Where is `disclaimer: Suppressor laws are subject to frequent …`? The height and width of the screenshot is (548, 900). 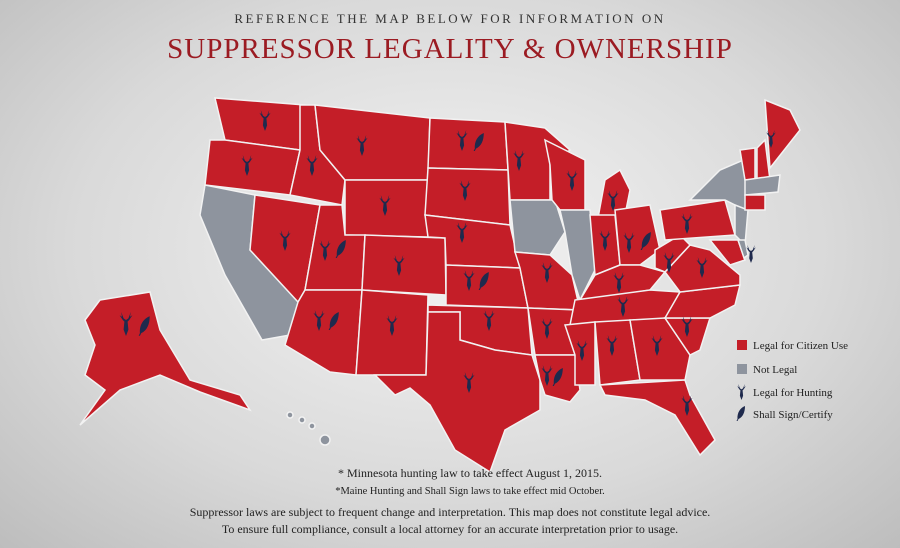
disclaimer: Suppressor laws are subject to frequent … is located at coordinates (450, 512).